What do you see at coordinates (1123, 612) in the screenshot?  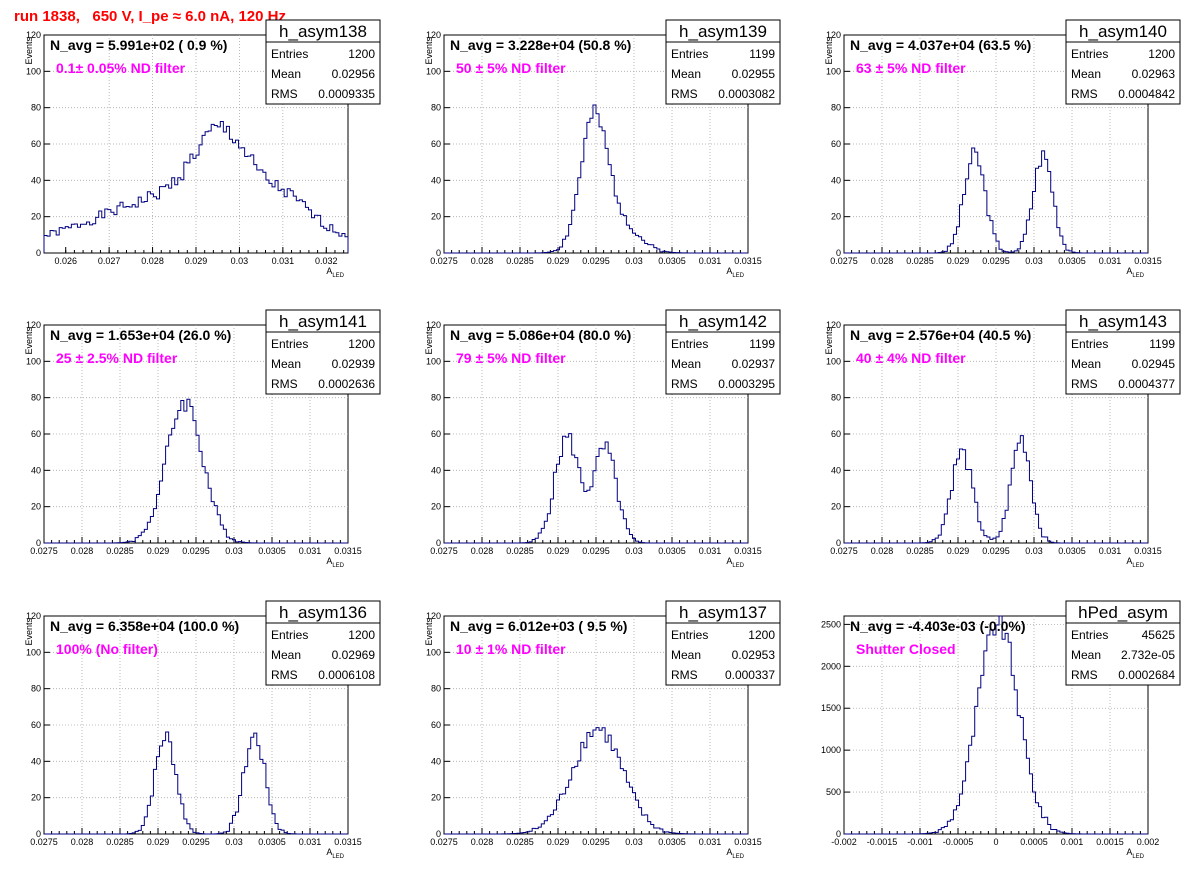 I see `stats-title: hPed_asym` at bounding box center [1123, 612].